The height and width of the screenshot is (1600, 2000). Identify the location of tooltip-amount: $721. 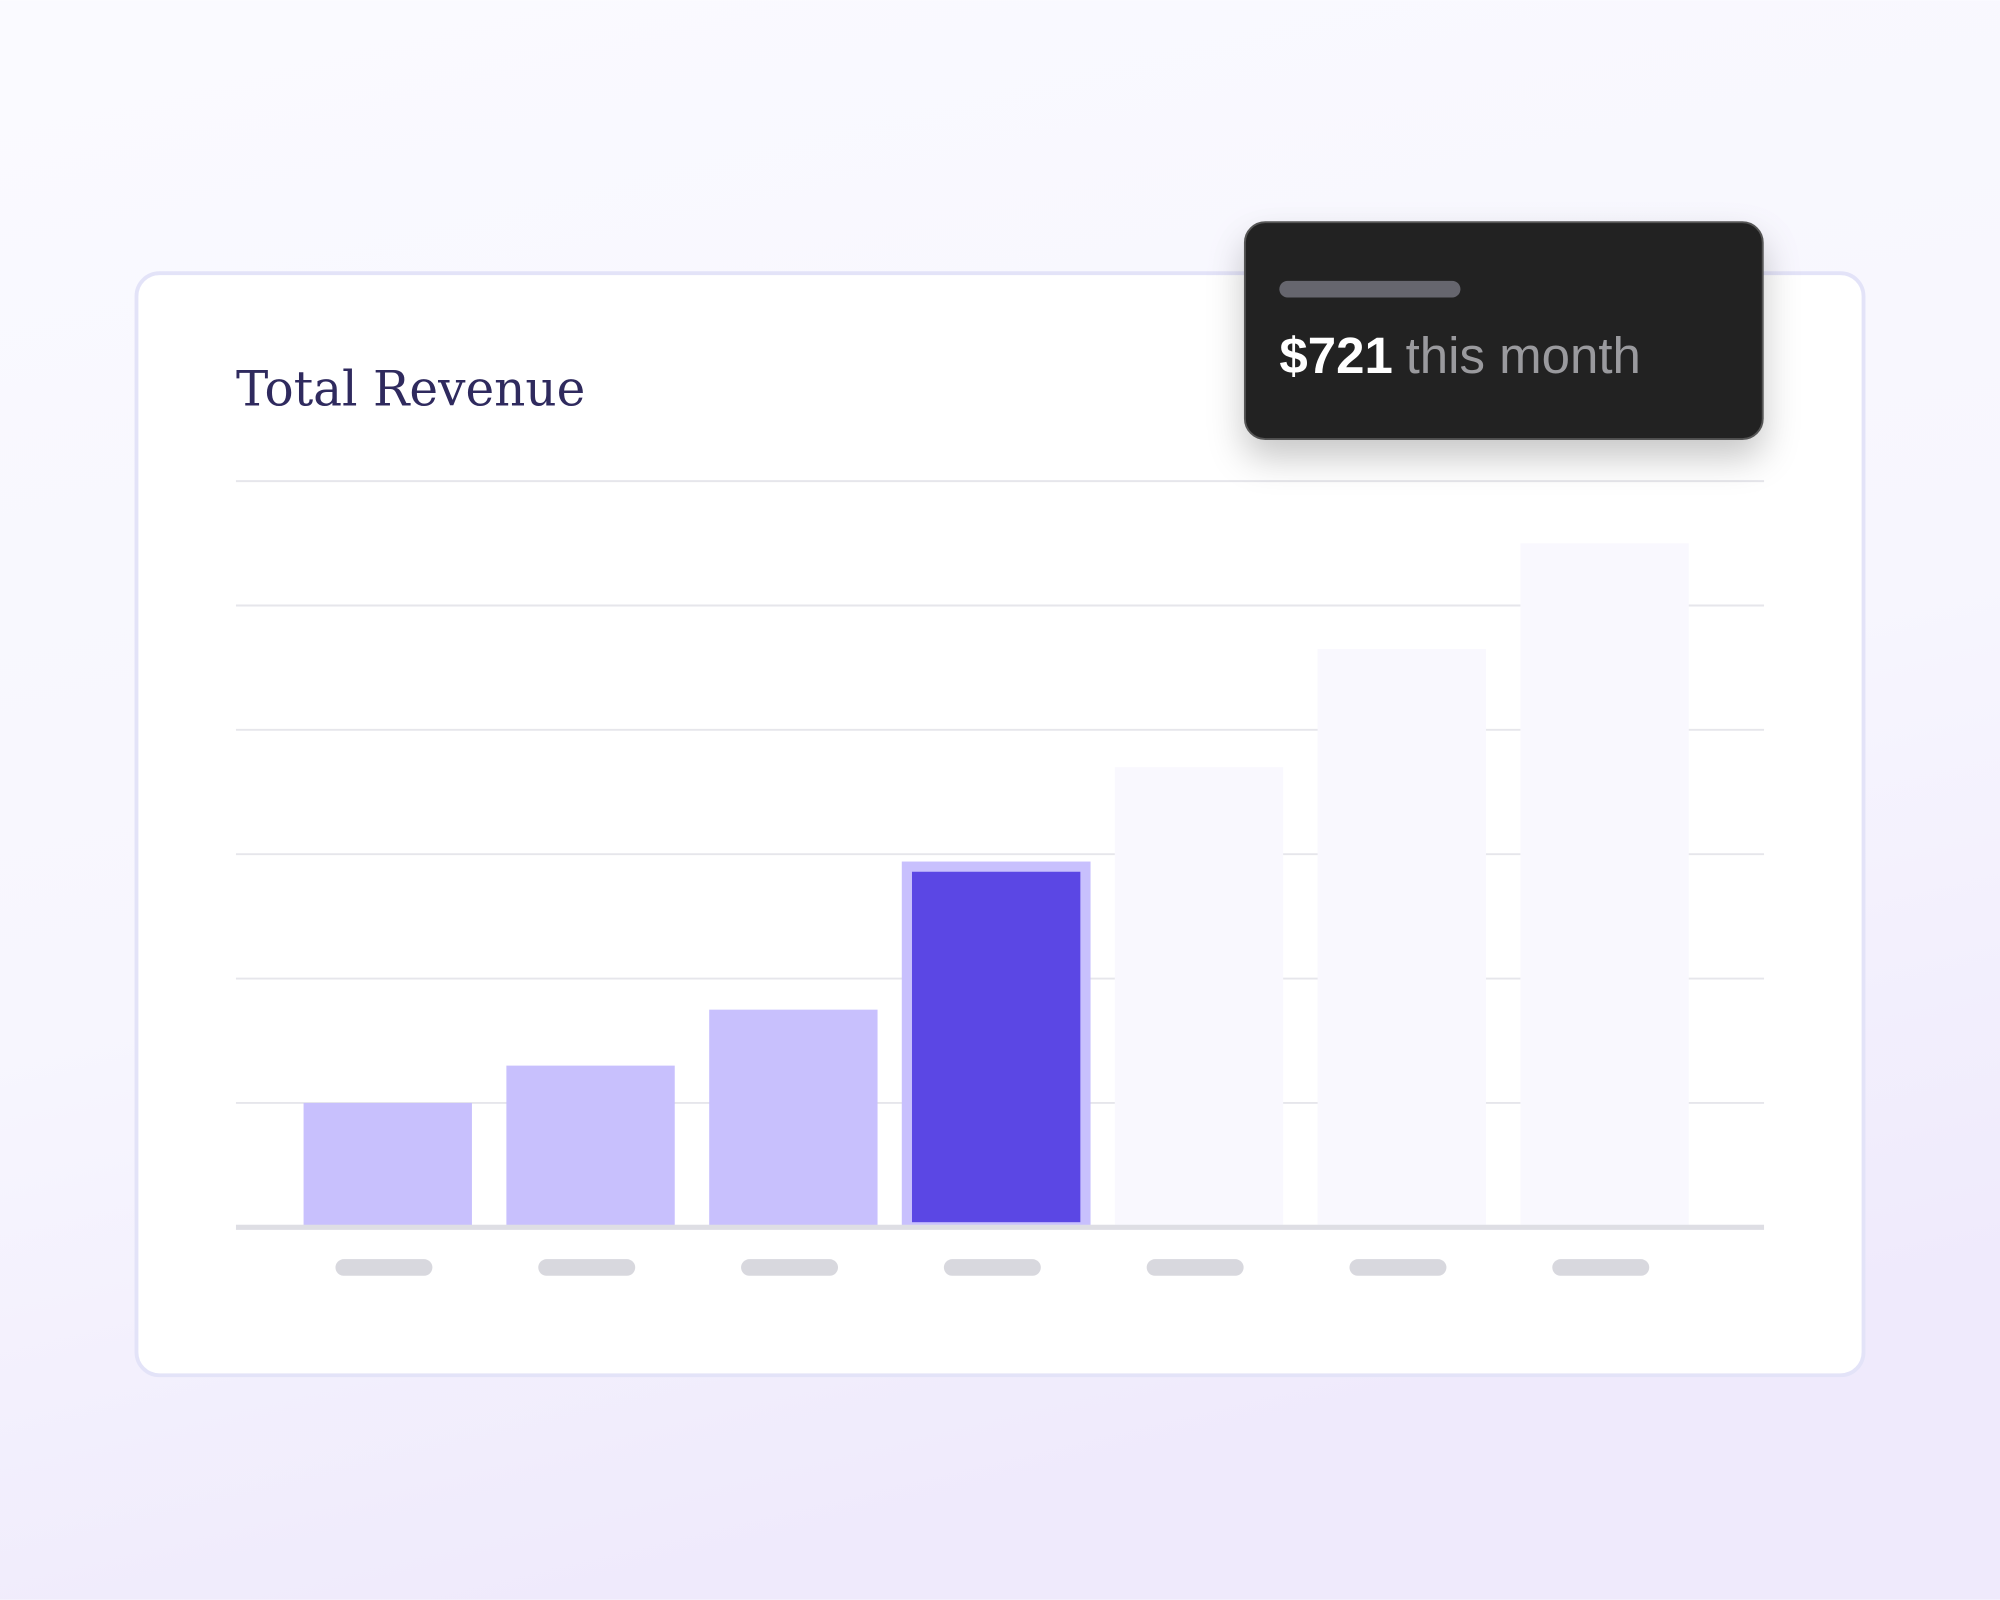
(1335, 355).